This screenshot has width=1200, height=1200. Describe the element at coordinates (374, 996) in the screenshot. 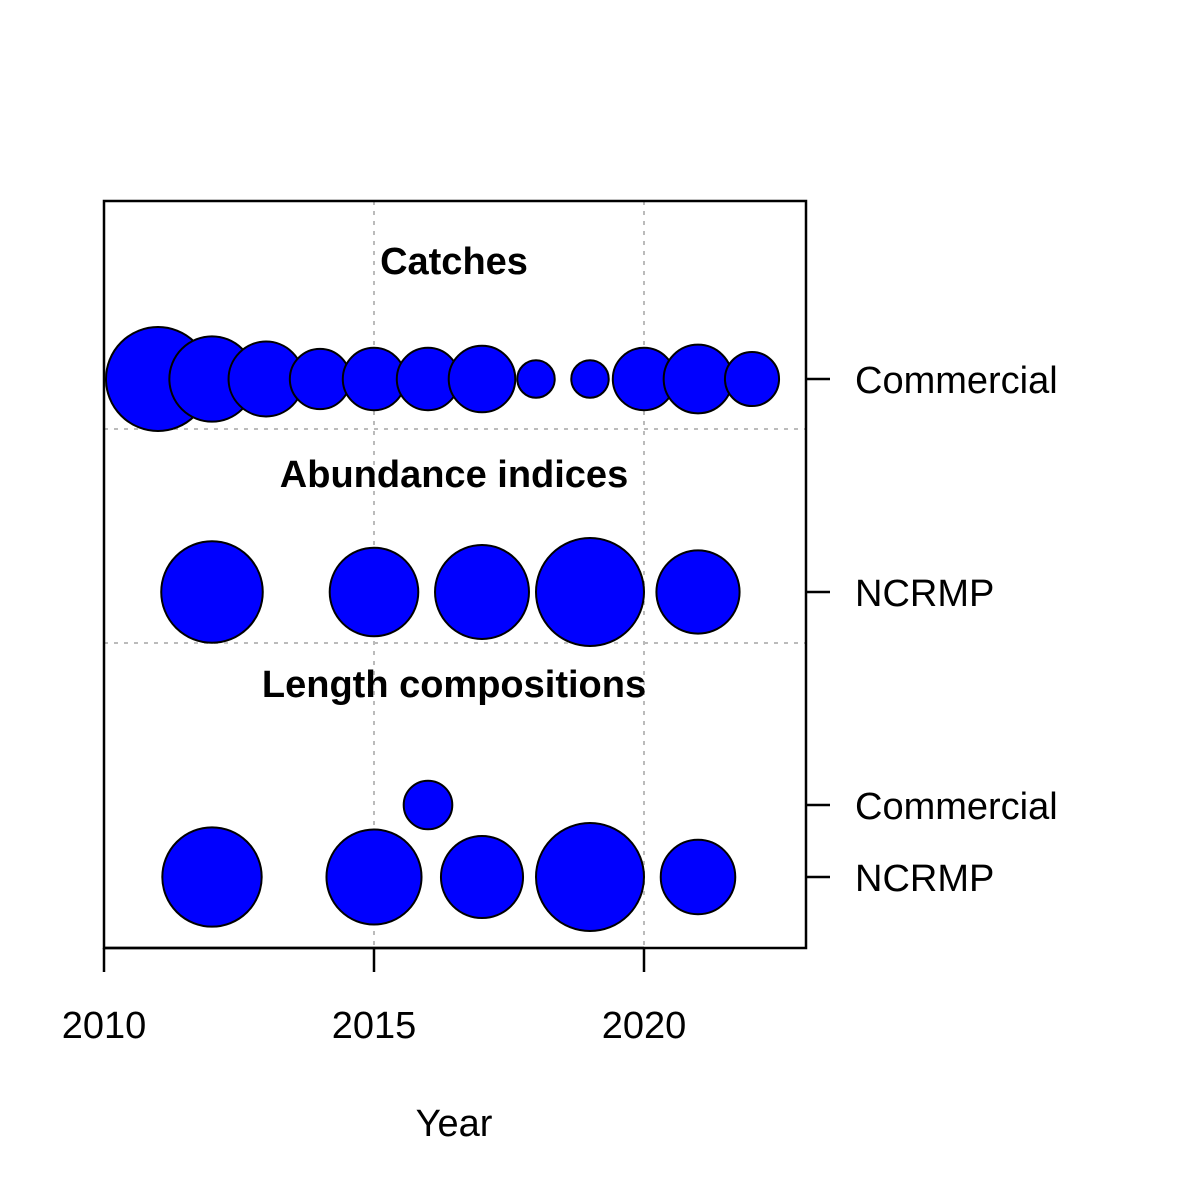

I see `x-axis: 2010 2015 2020` at that location.